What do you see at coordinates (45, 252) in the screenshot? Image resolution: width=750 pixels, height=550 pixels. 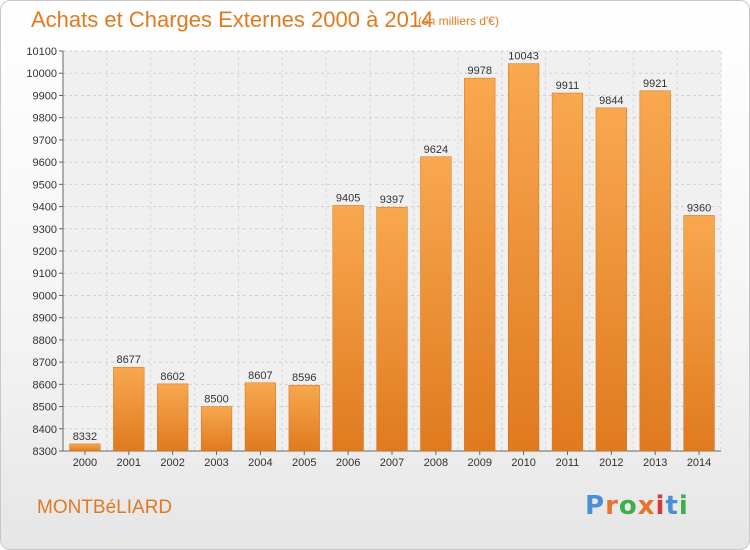 I see `y-tick-label: 9200` at bounding box center [45, 252].